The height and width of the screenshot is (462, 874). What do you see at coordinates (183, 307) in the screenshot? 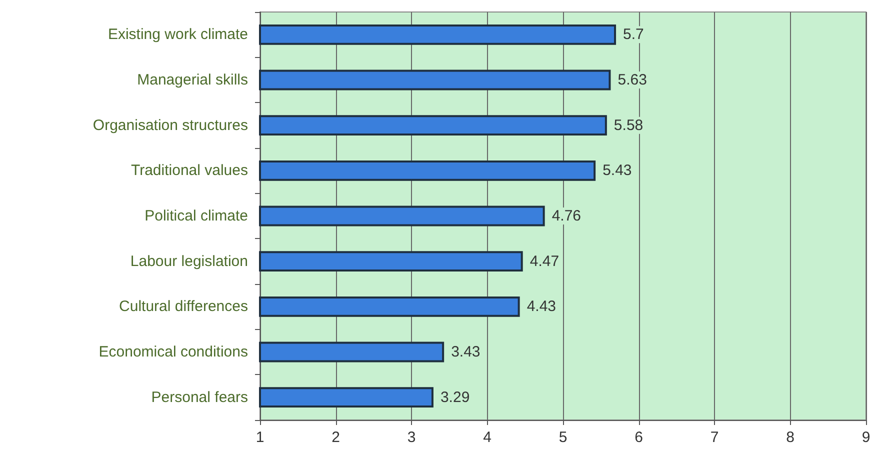
I see `y-tick-label: Cultural differences` at bounding box center [183, 307].